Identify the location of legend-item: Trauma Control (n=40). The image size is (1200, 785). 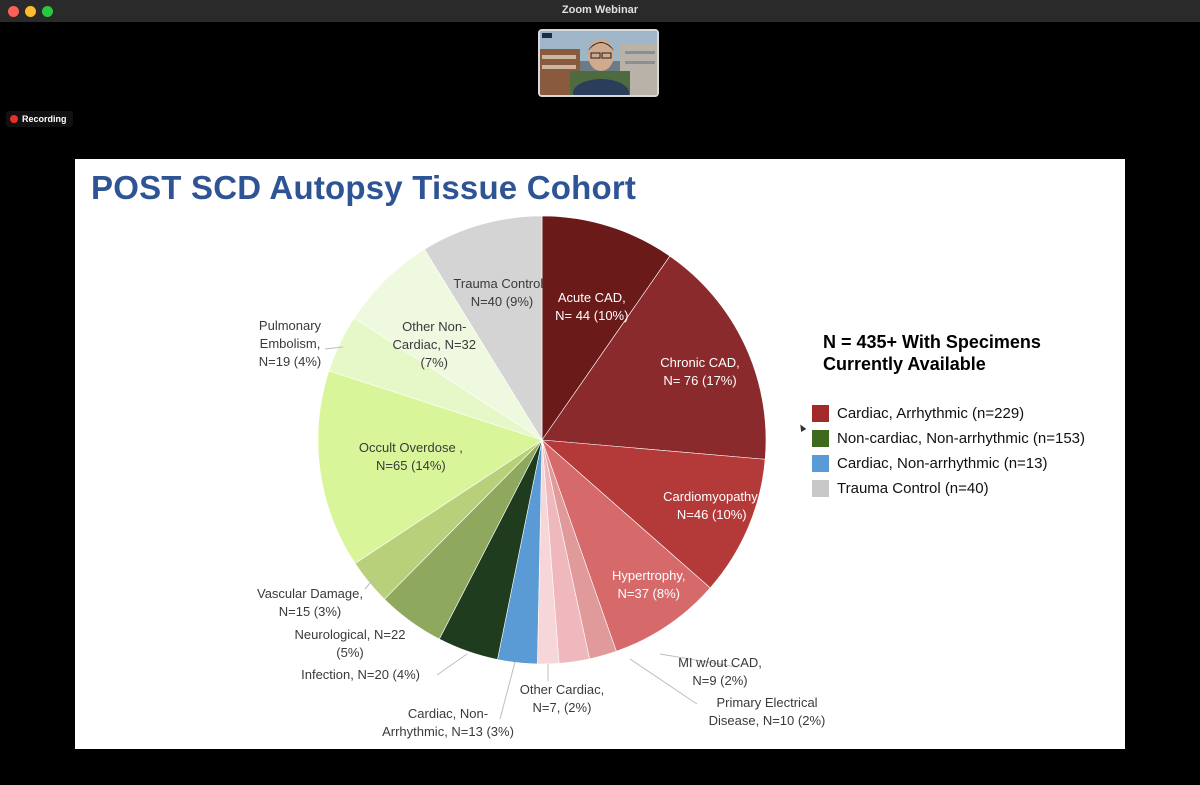
(948, 488).